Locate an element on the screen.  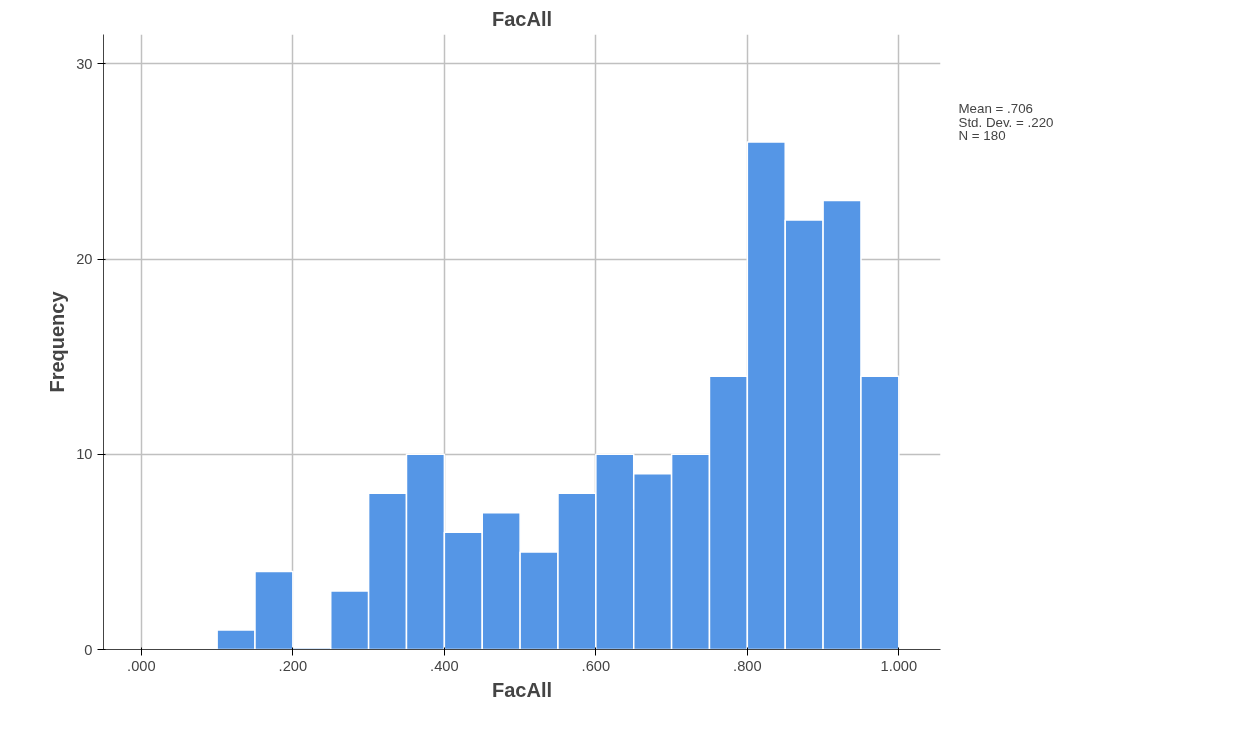
text: N = 180 is located at coordinates (982, 136).